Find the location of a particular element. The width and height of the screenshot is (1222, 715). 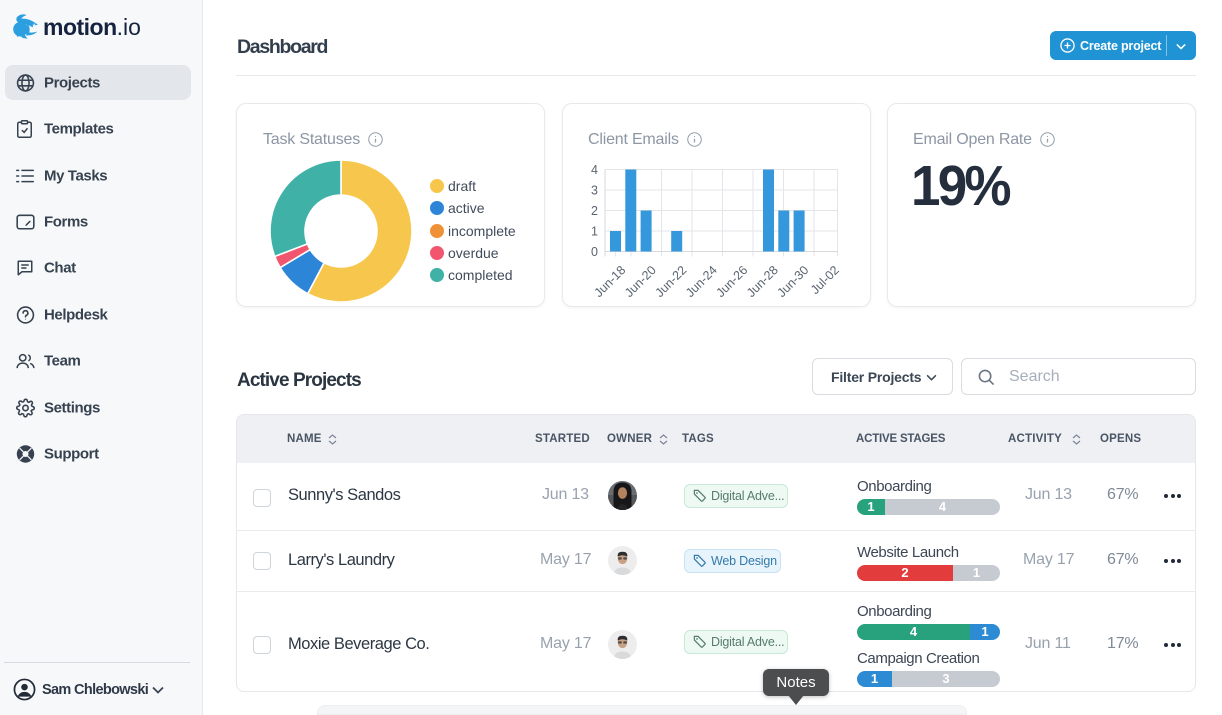

svg-text: active is located at coordinates (466, 208).